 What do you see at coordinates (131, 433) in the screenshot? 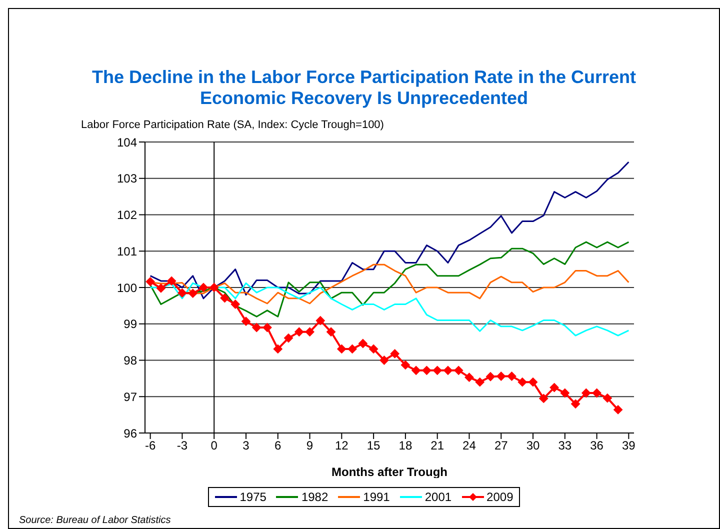
I see `y-tick-label: 96` at bounding box center [131, 433].